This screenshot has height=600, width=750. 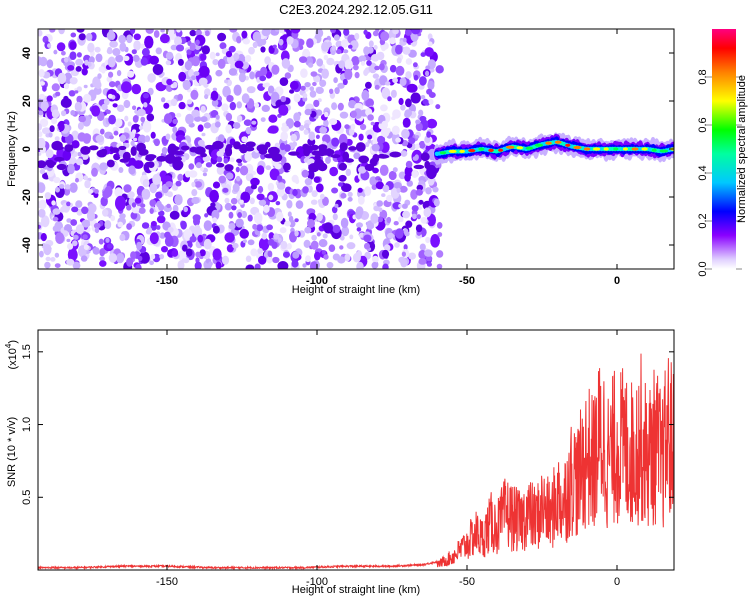 I want to click on spectrogram-y-label: Frequency (Hz), so click(x=12, y=149).